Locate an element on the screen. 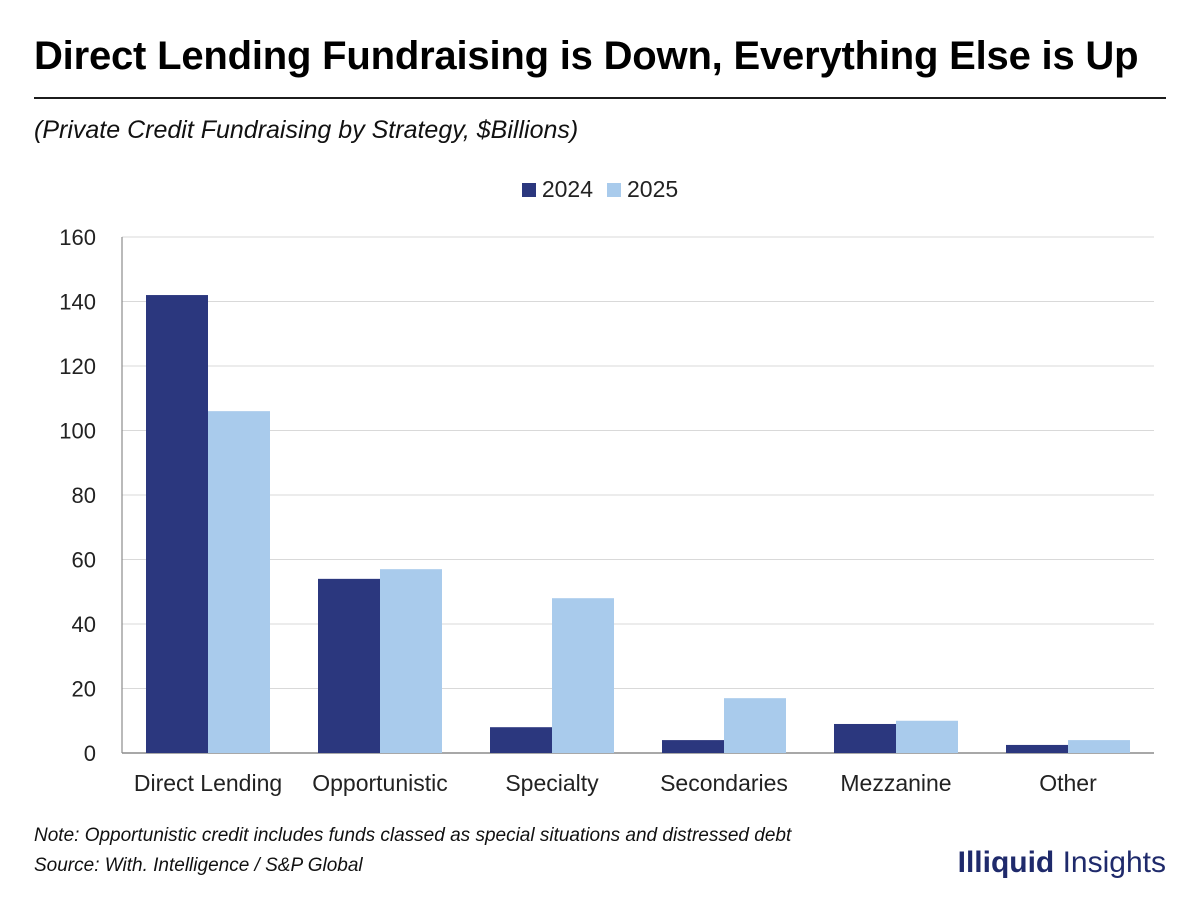  bar-2025-secondaries is located at coordinates (755, 725).